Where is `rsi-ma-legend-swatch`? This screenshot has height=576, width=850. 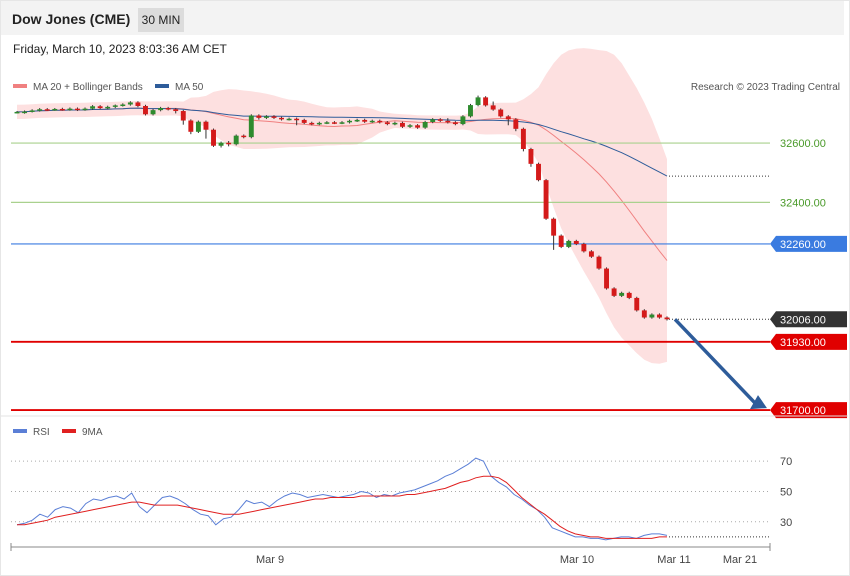
rsi-ma-legend-swatch is located at coordinates (69, 431).